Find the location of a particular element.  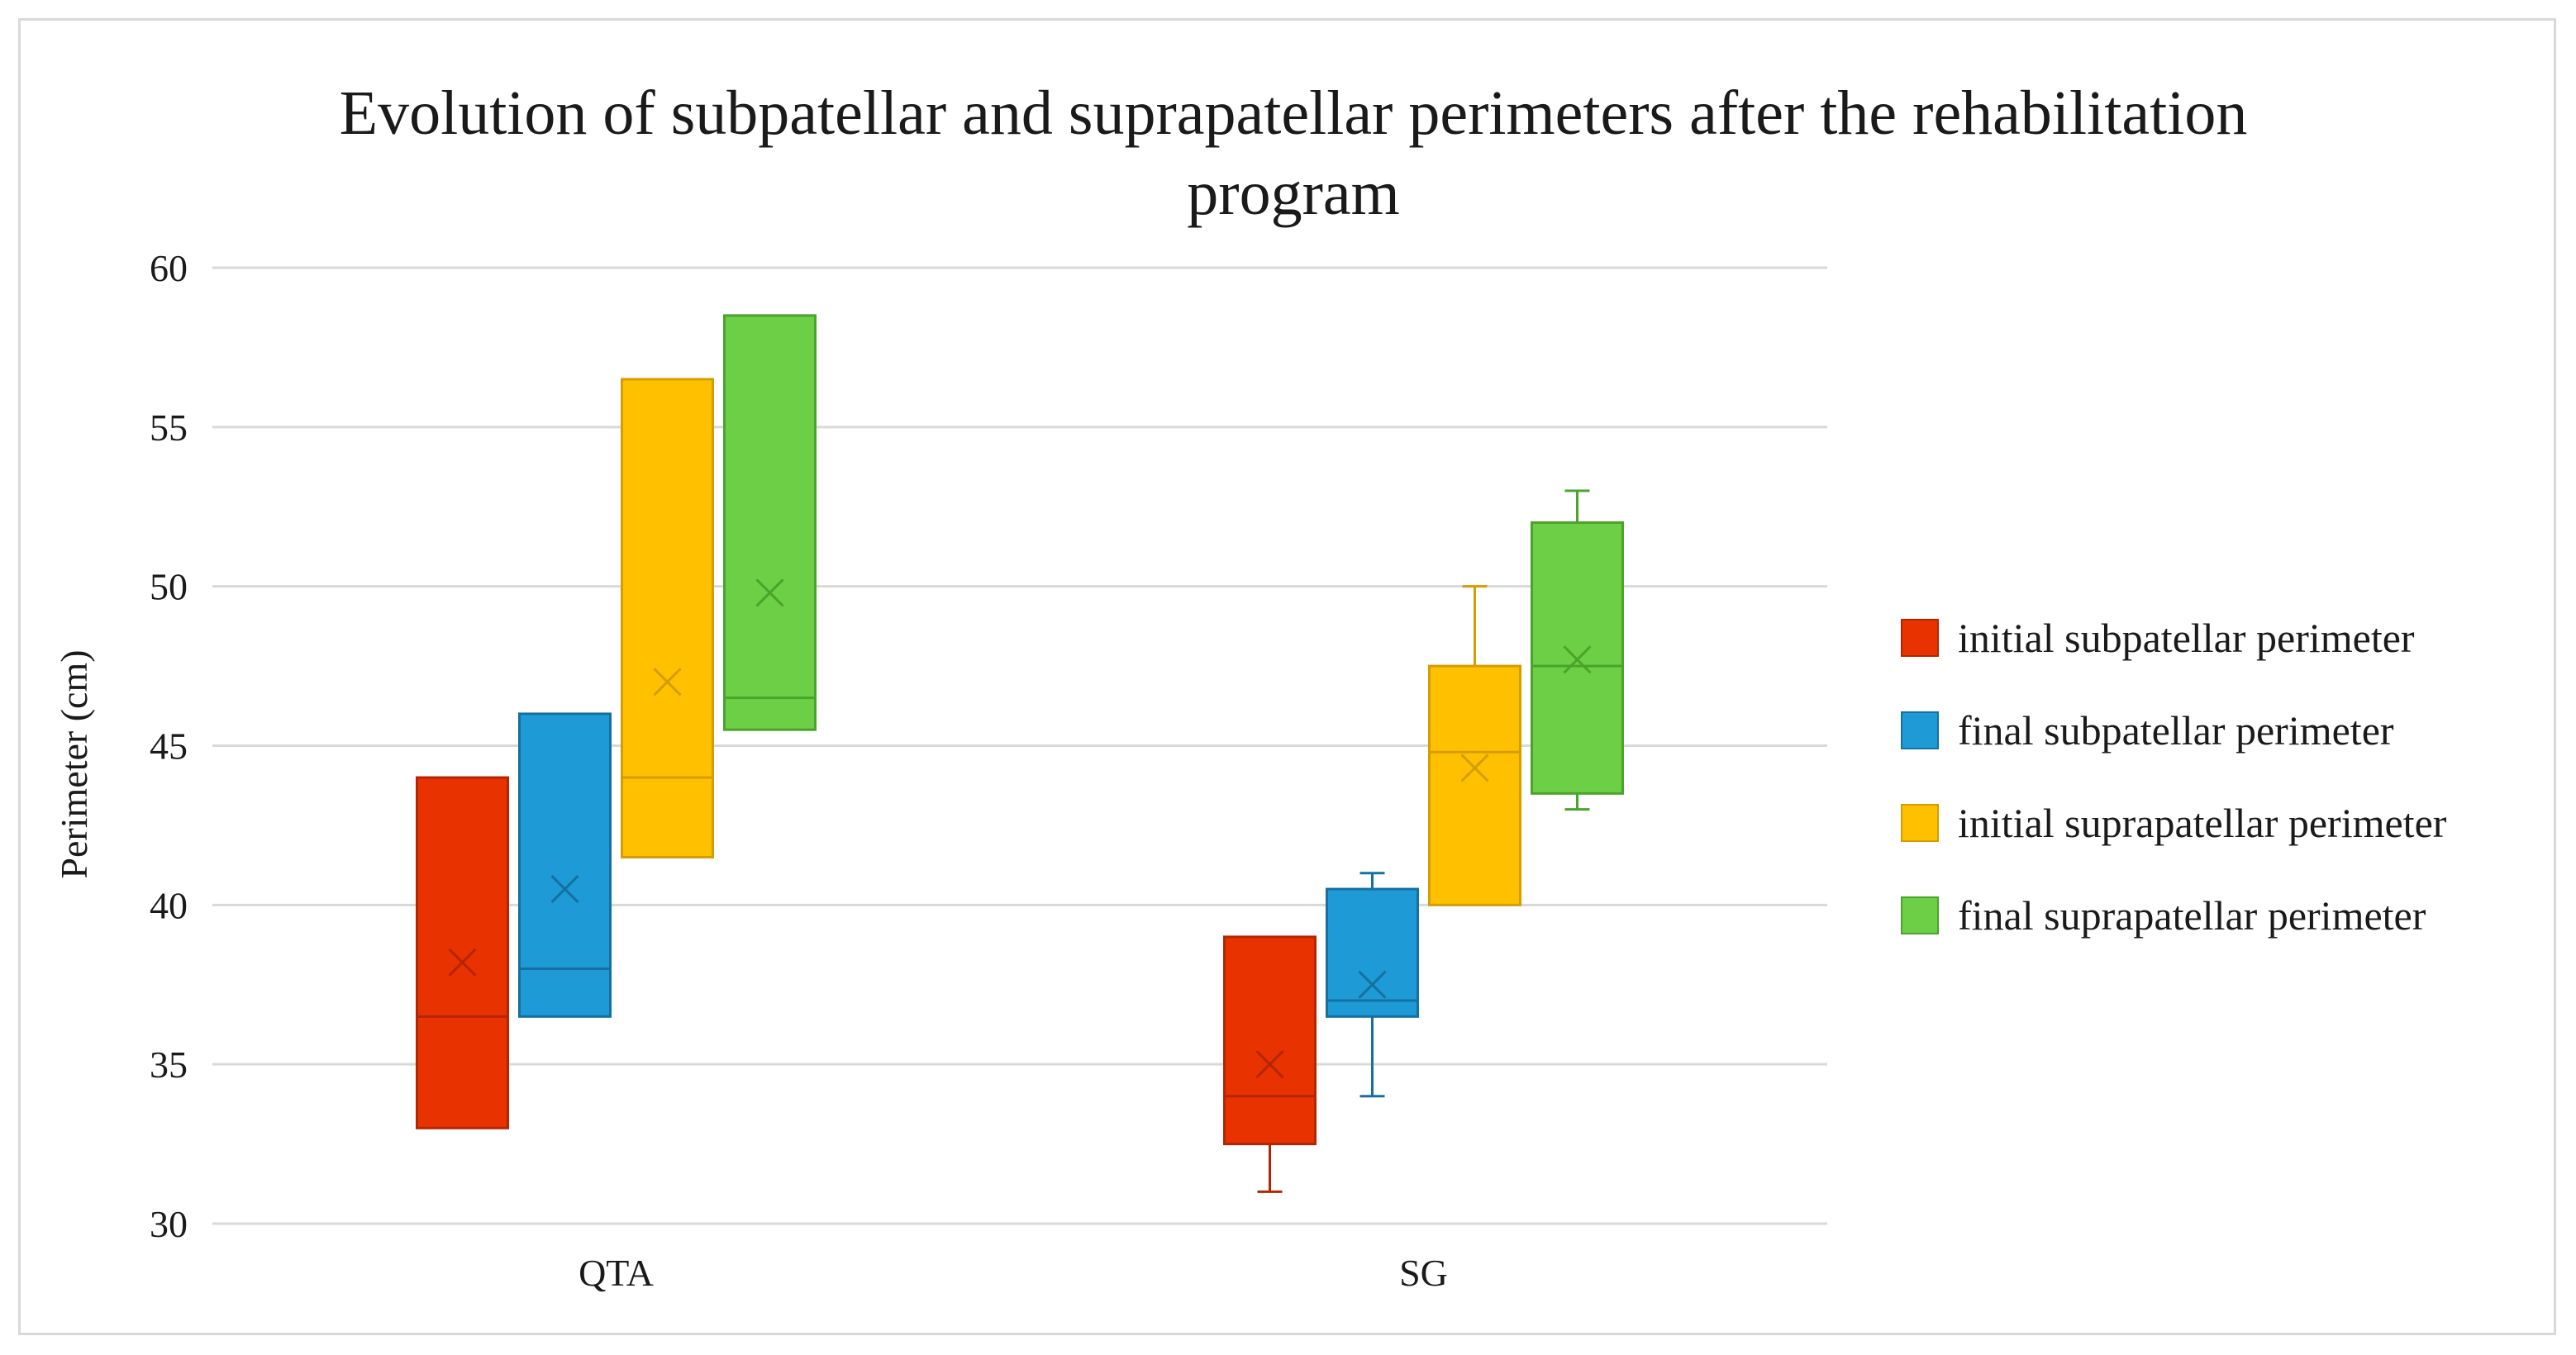

legend-label: final subpatellar perimeter is located at coordinates (2176, 730).